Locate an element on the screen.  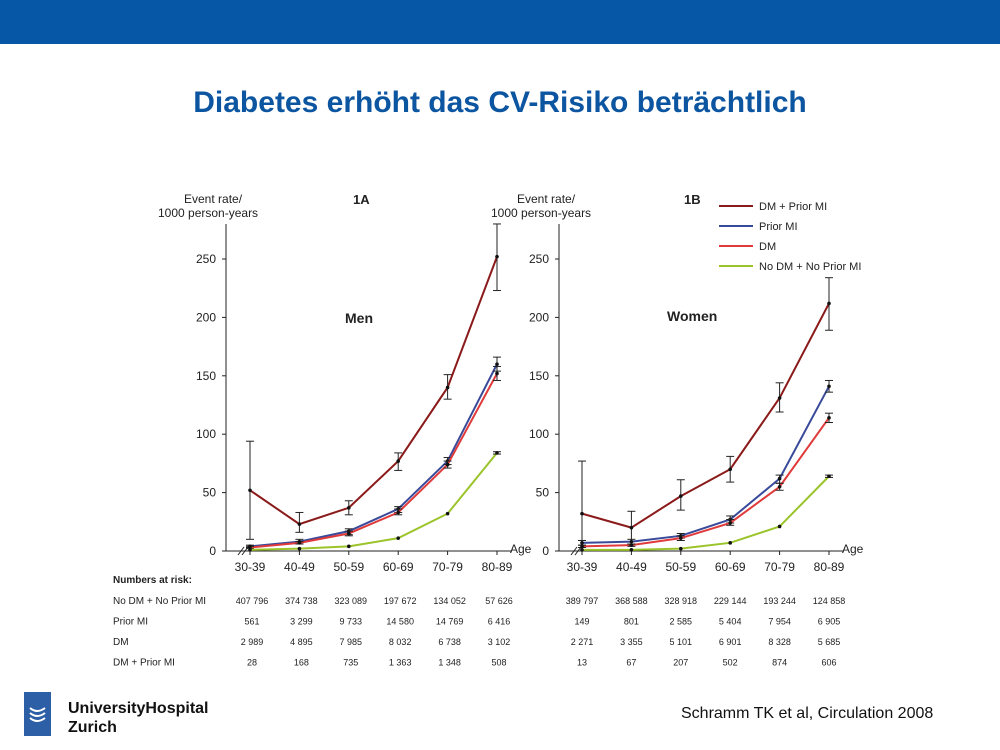
y-tick-label: 150 is located at coordinates (206, 376).